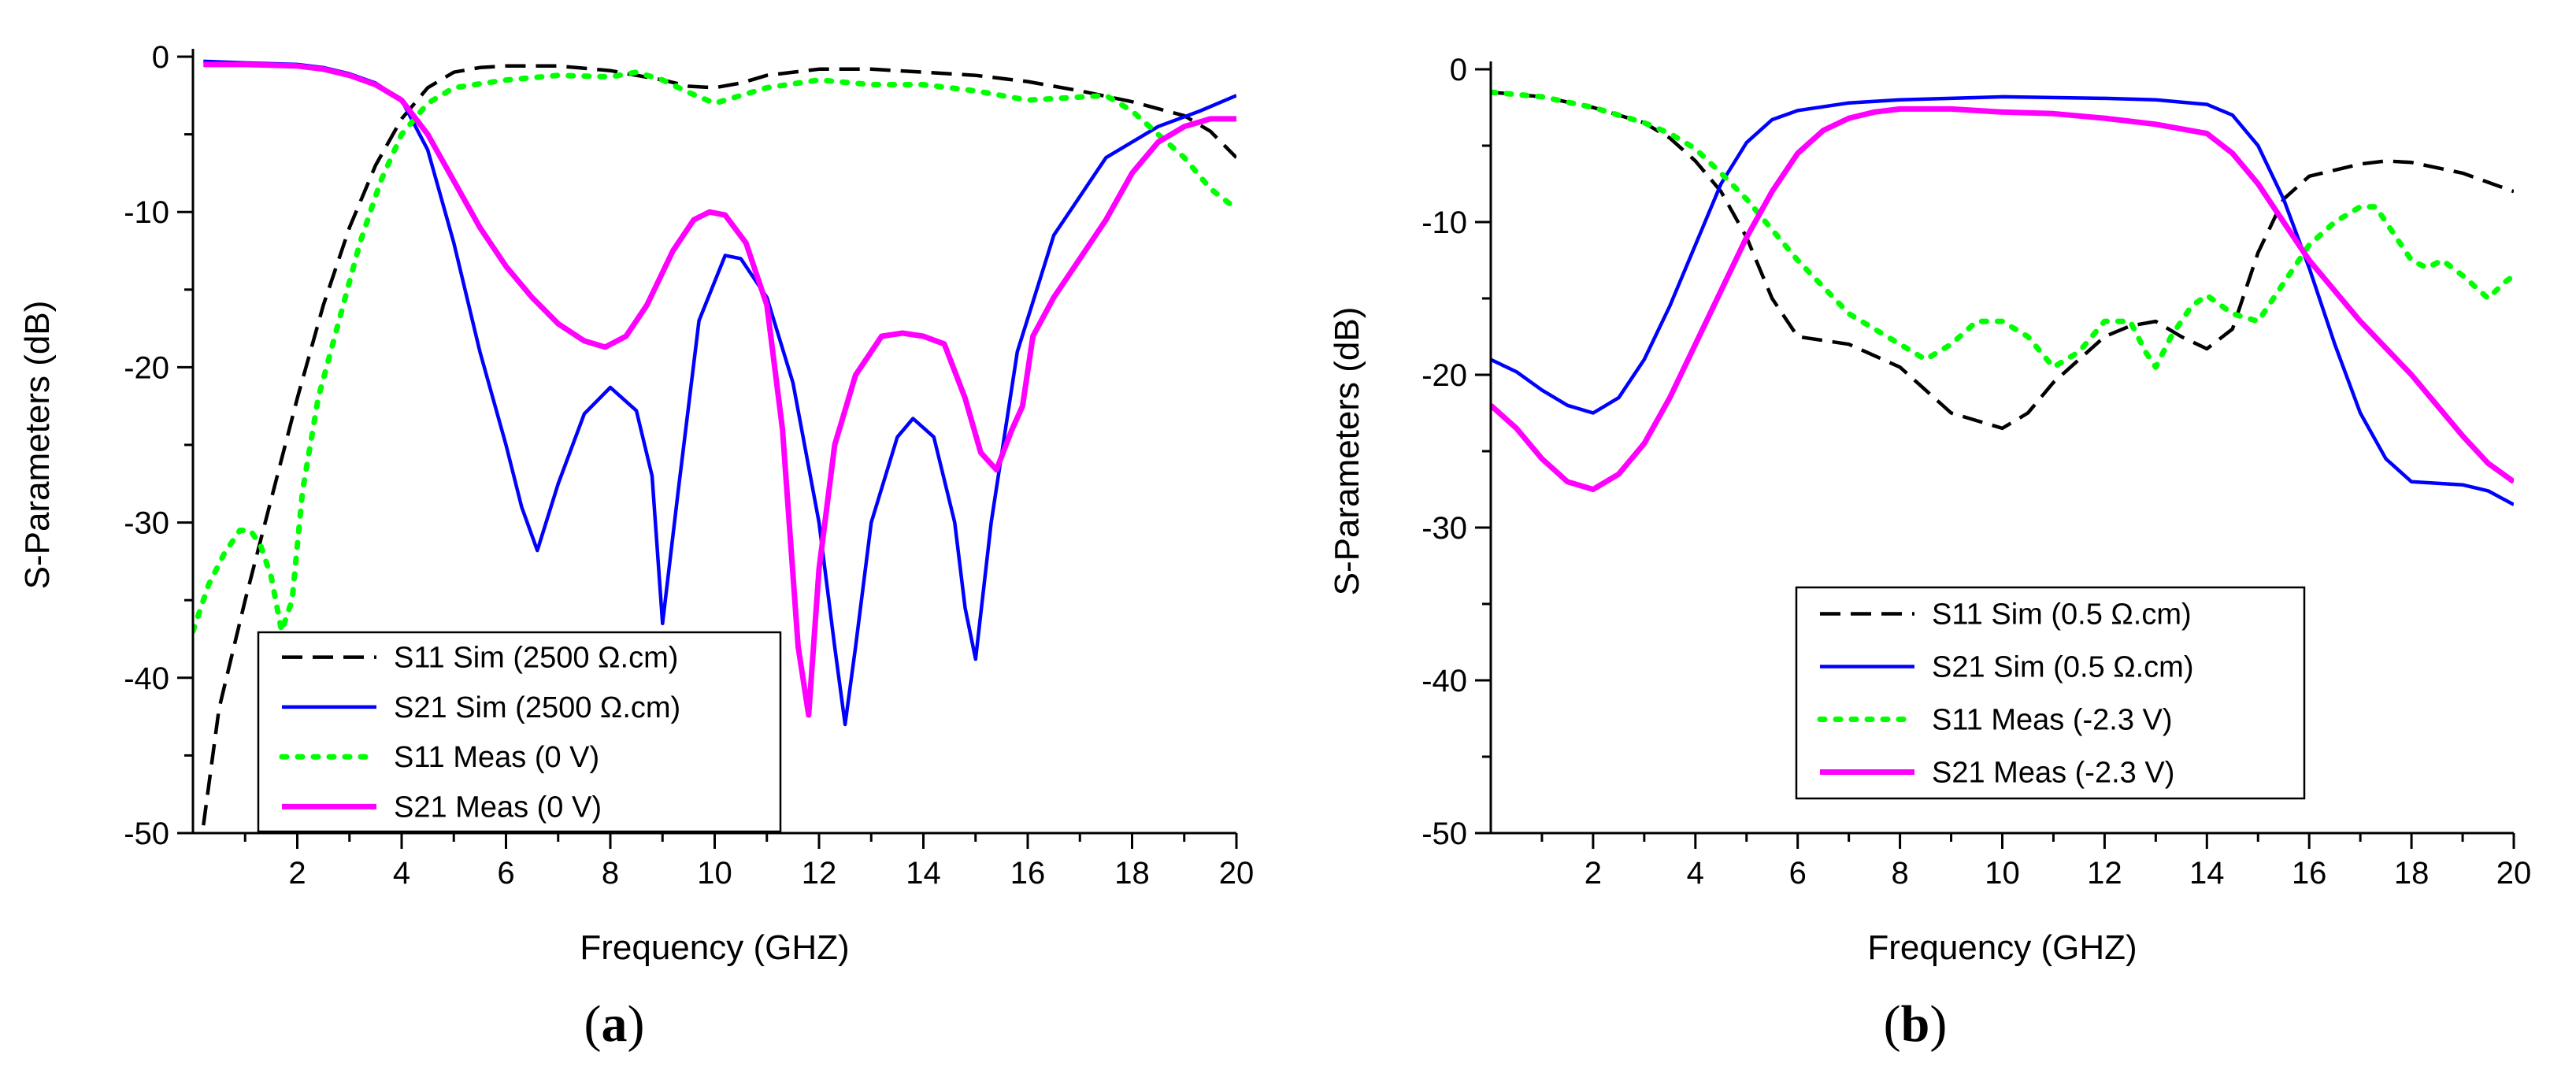 This screenshot has width=2576, height=1089. Describe the element at coordinates (2052, 721) in the screenshot. I see `legend-label-2: S11 Meas (-2.3 V)` at that location.